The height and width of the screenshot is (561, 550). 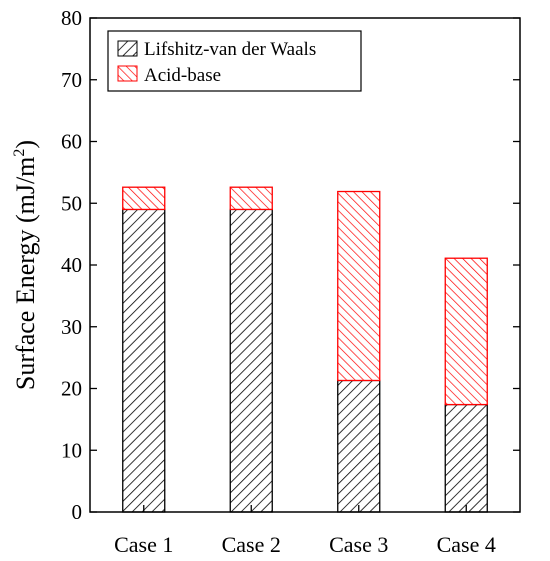 I want to click on y-axis-title-main: Surface Energy (mJ/m, so click(x=25, y=273).